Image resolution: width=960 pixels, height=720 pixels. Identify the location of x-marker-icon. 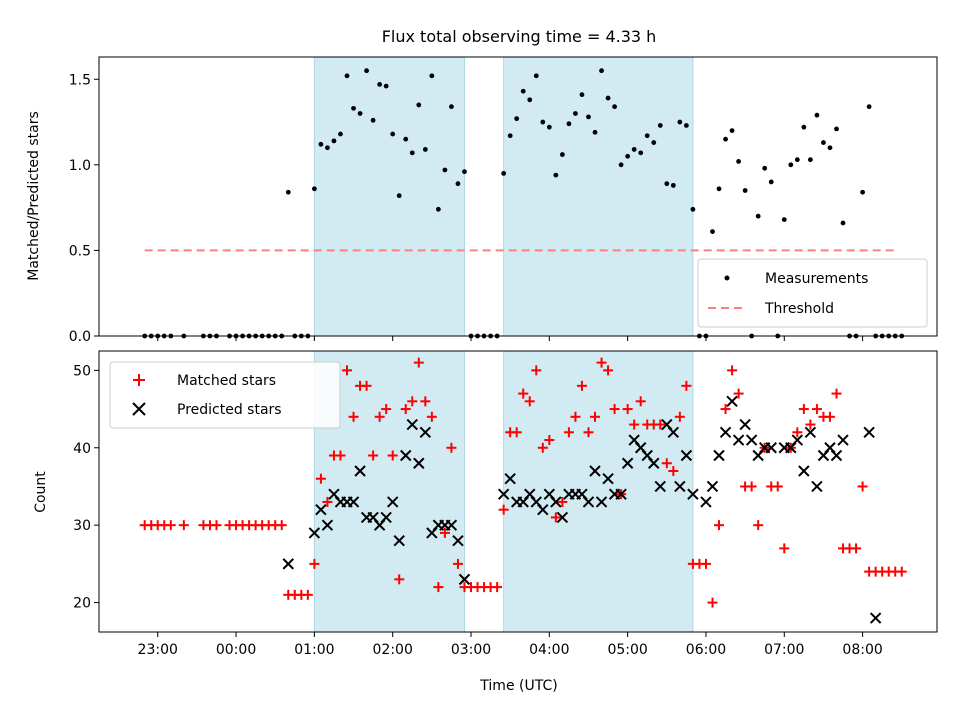
(139, 409).